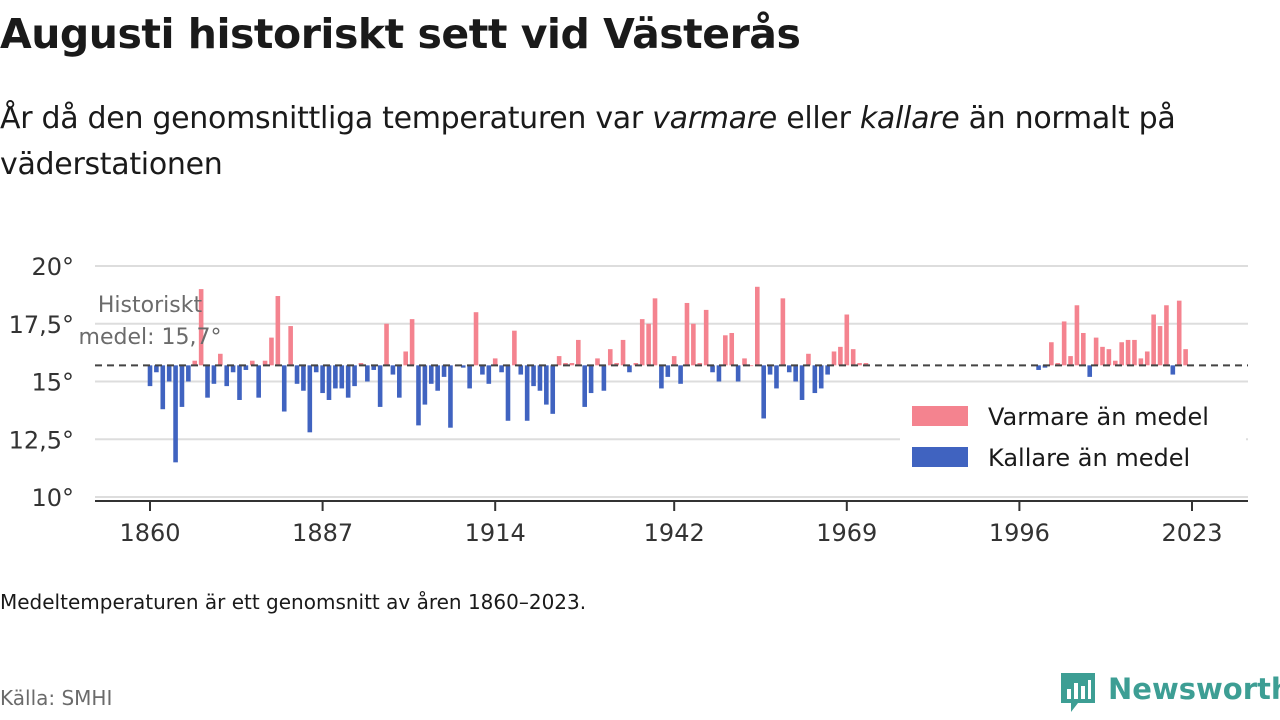 The width and height of the screenshot is (1280, 720). I want to click on x-tick-label: 1860, so click(149, 533).